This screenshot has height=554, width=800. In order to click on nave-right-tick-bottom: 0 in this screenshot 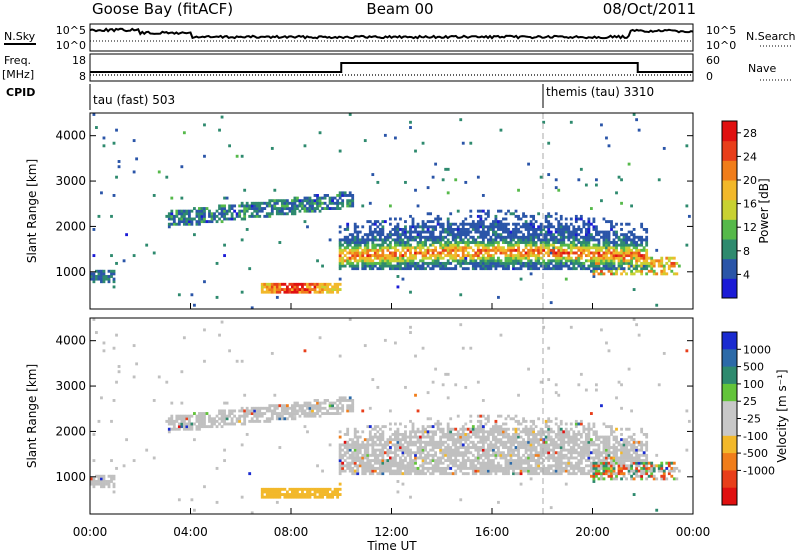, I will do `click(709, 76)`.